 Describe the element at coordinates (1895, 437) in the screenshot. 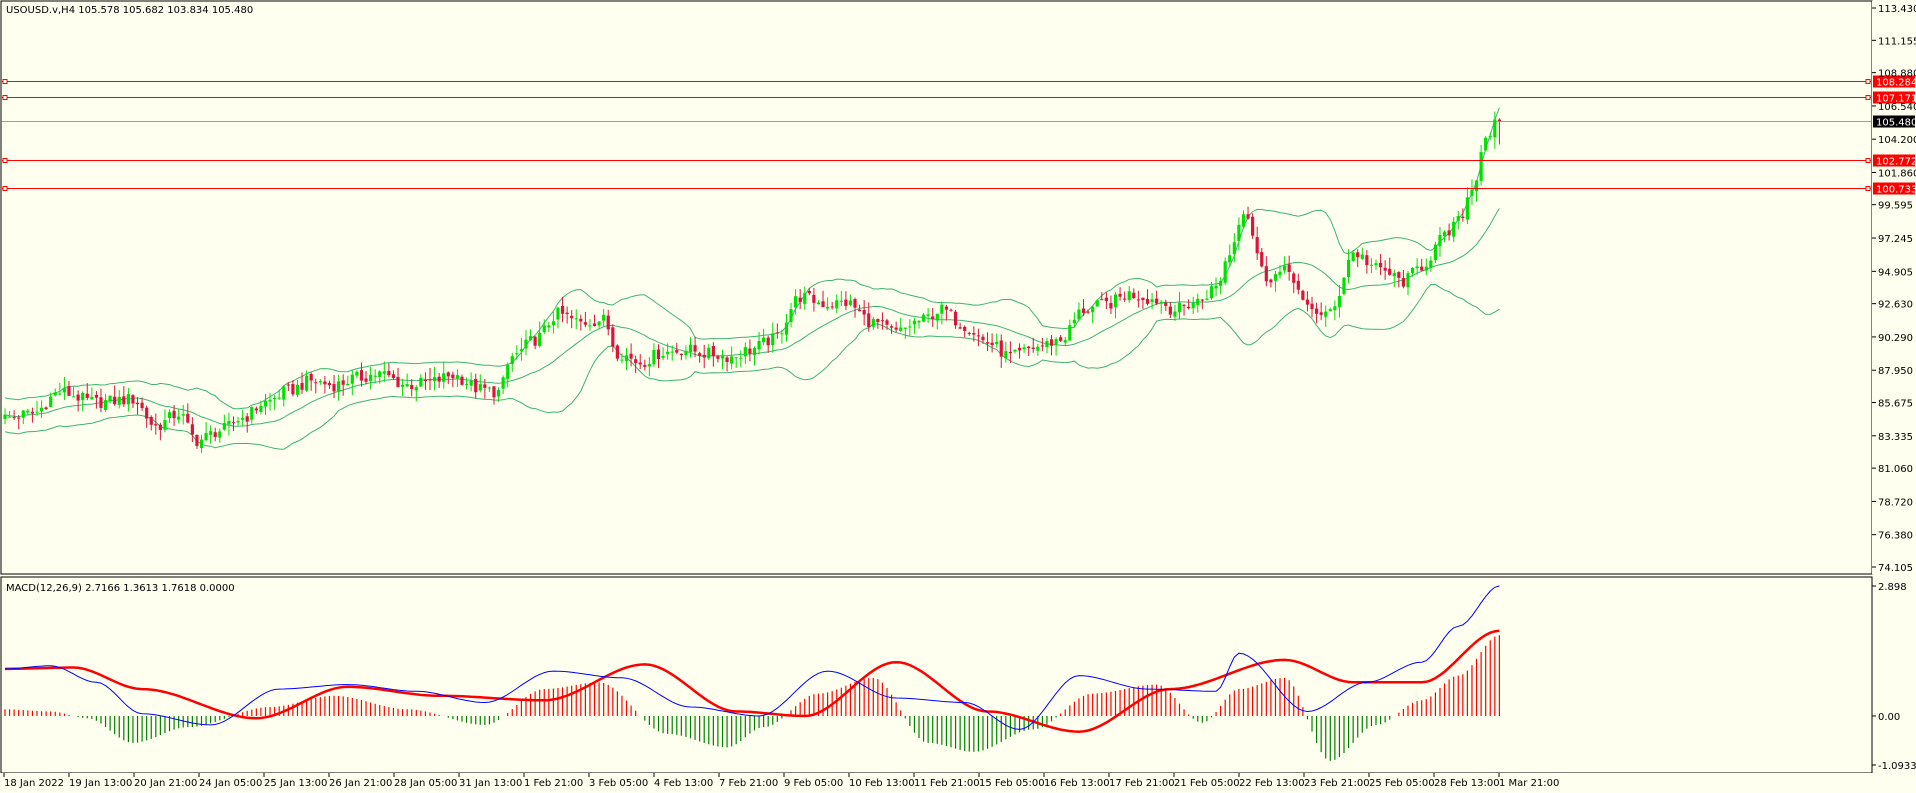

I see `price-tick-label: 83.335` at that location.